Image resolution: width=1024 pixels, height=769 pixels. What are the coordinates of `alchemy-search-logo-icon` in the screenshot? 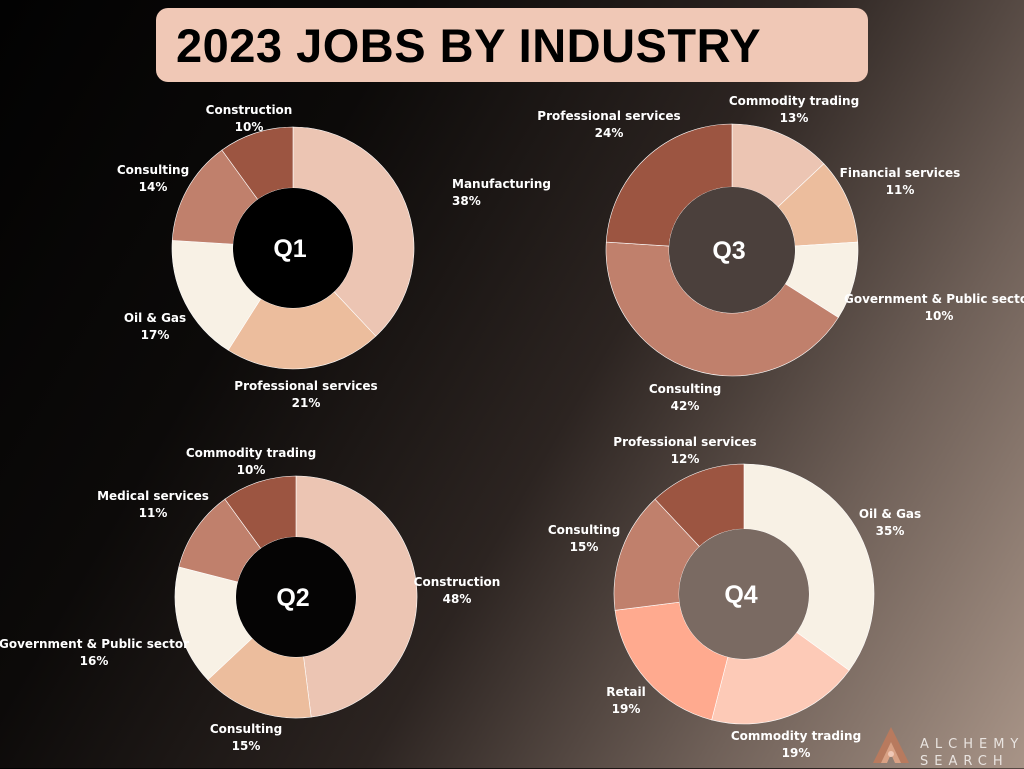 It's located at (891, 745).